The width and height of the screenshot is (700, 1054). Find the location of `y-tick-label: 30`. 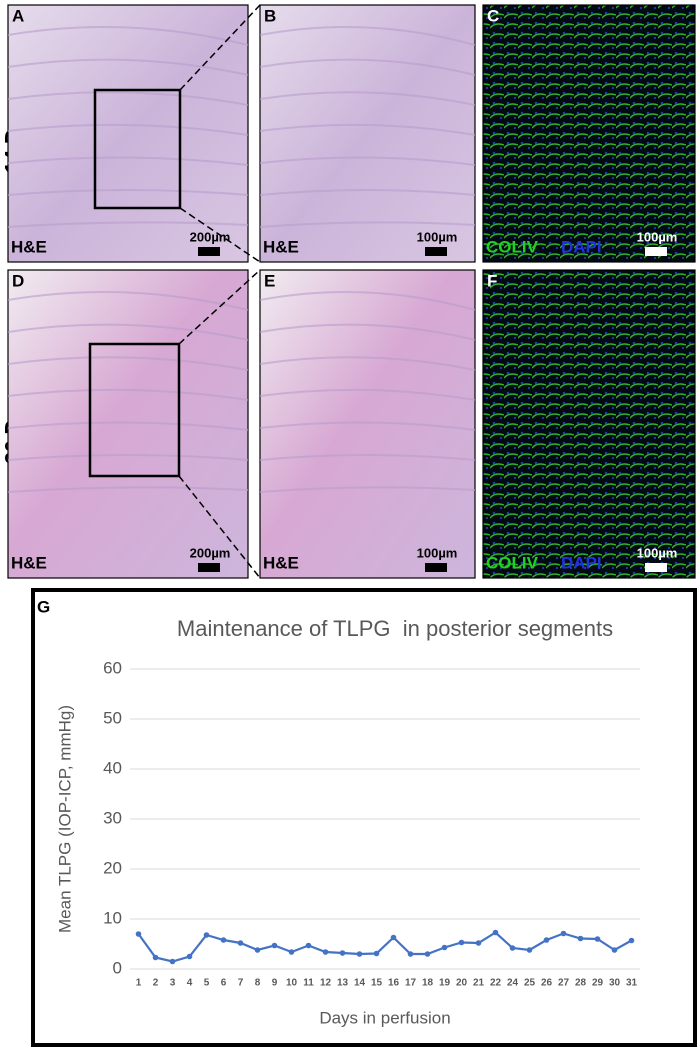

y-tick-label: 30 is located at coordinates (112, 817).